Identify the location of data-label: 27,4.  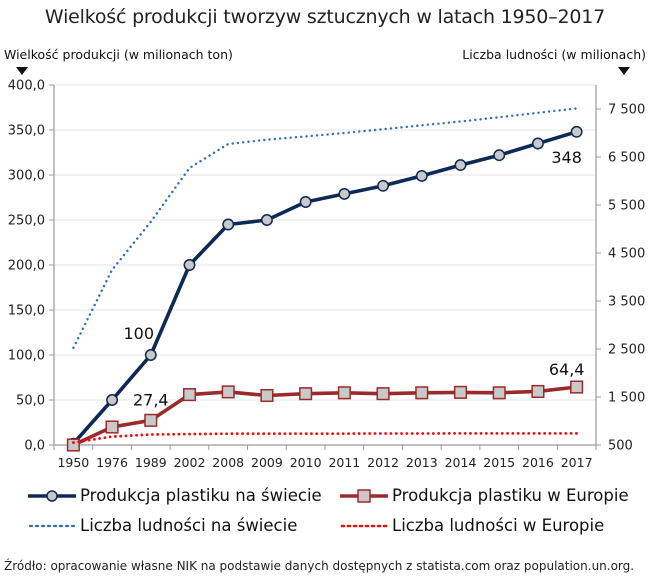
(151, 399).